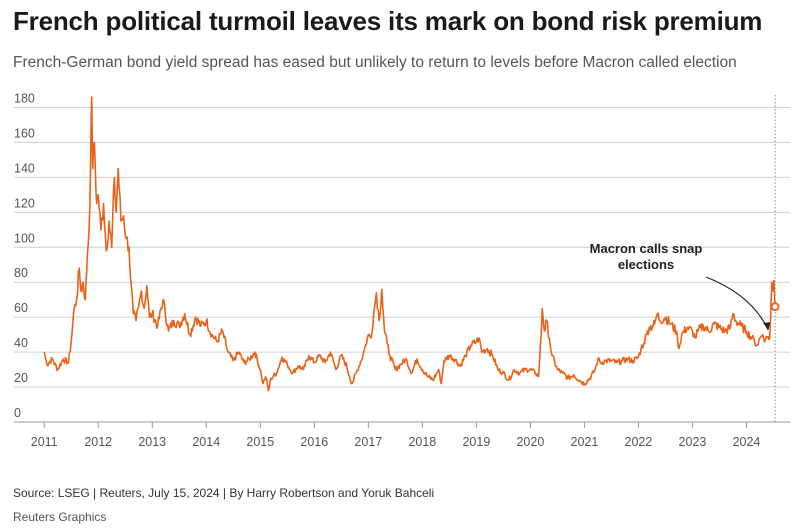 Image resolution: width=796 pixels, height=532 pixels. Describe the element at coordinates (44, 442) in the screenshot. I see `x-tick-label: 2011` at that location.